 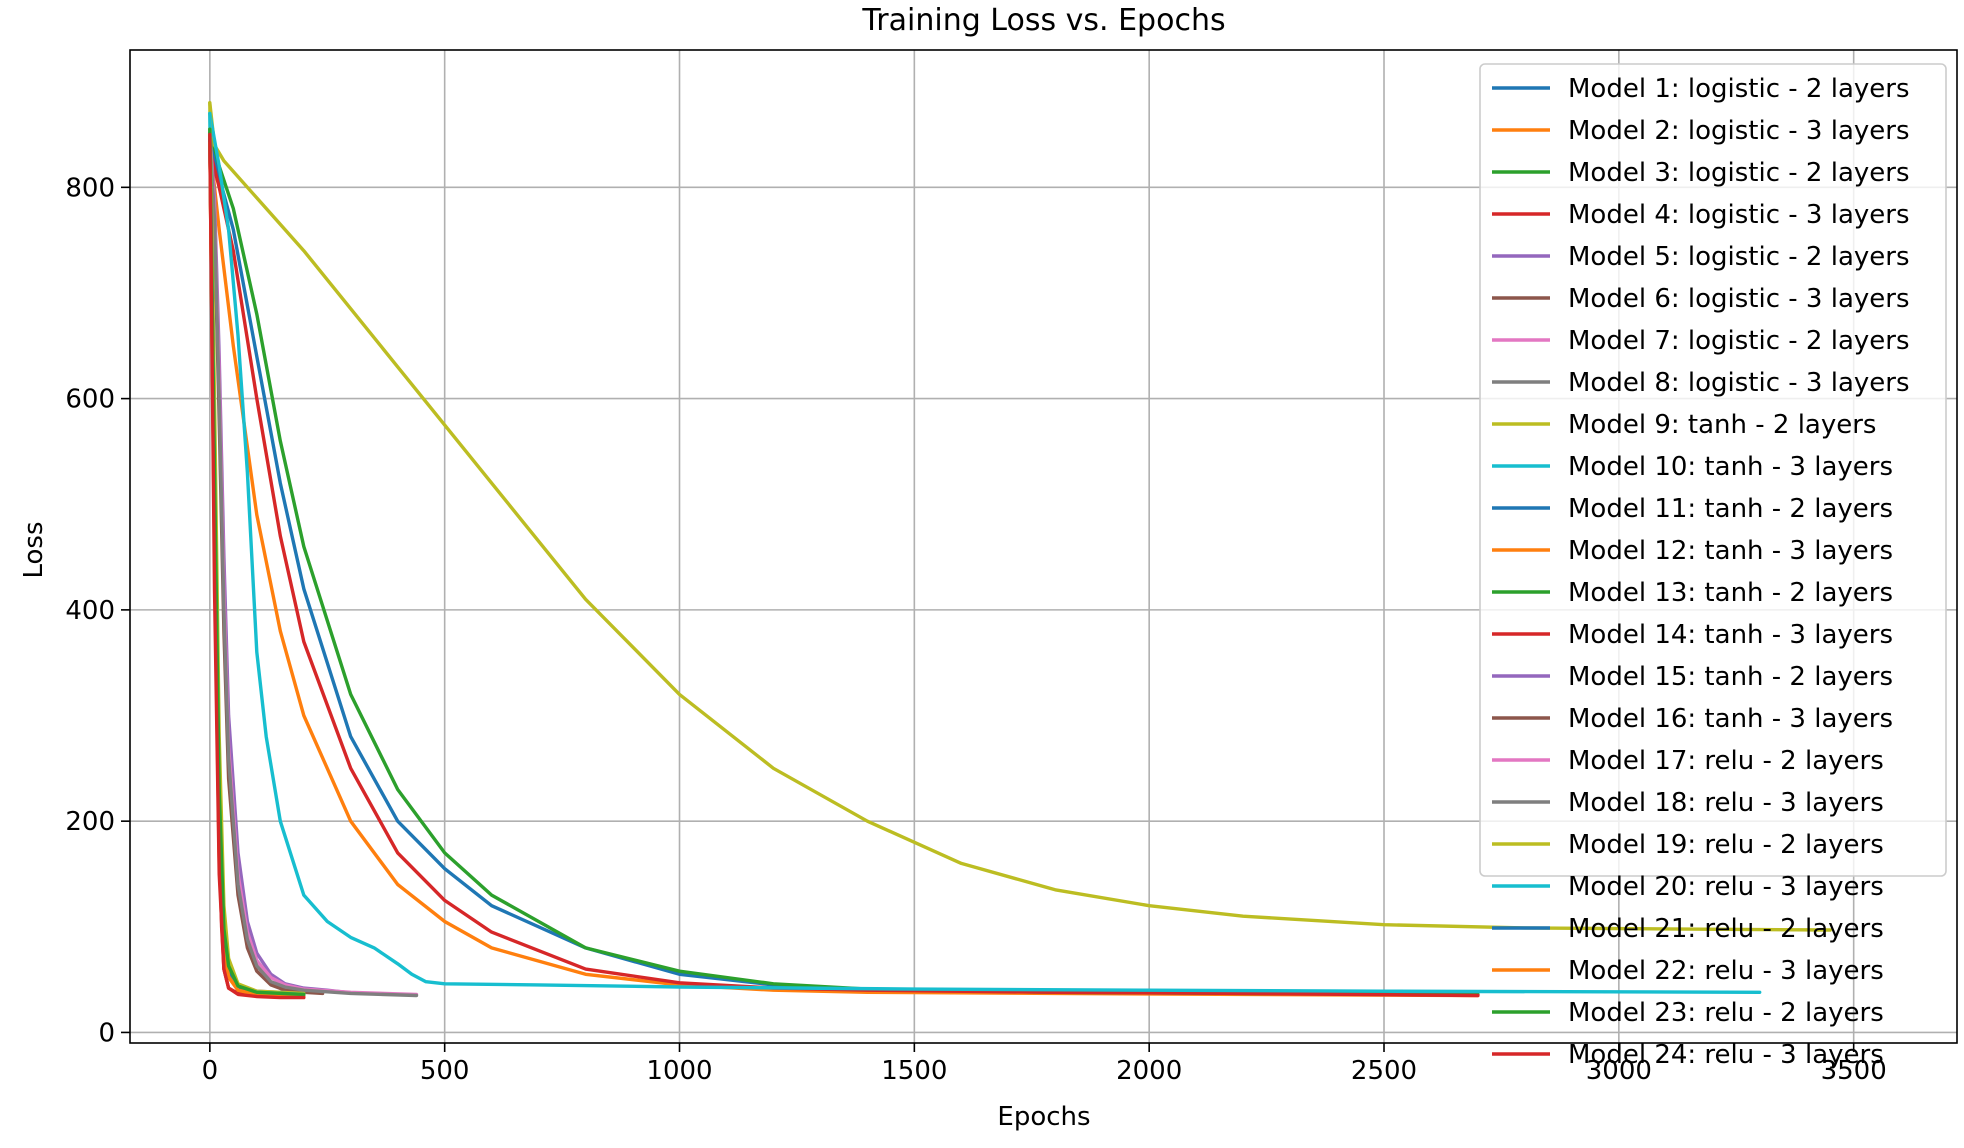 What do you see at coordinates (1739, 257) in the screenshot?
I see `legend-label: Model 5: logistic - 2 layers` at bounding box center [1739, 257].